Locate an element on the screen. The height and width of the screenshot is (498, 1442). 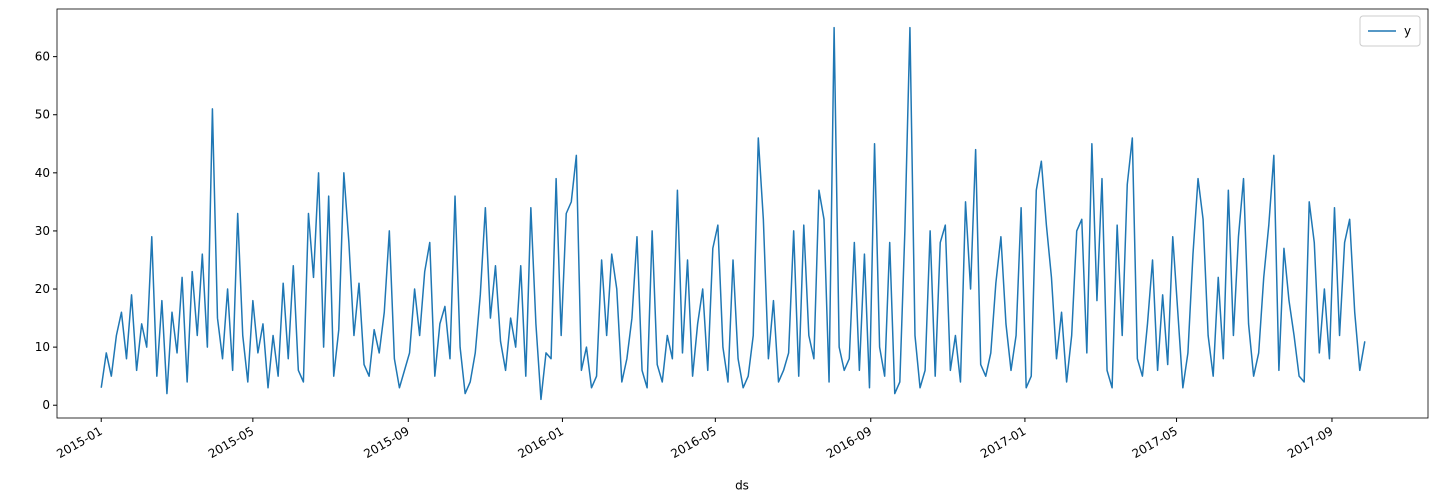
x-tick-label: 2016-01 is located at coordinates (541, 442).